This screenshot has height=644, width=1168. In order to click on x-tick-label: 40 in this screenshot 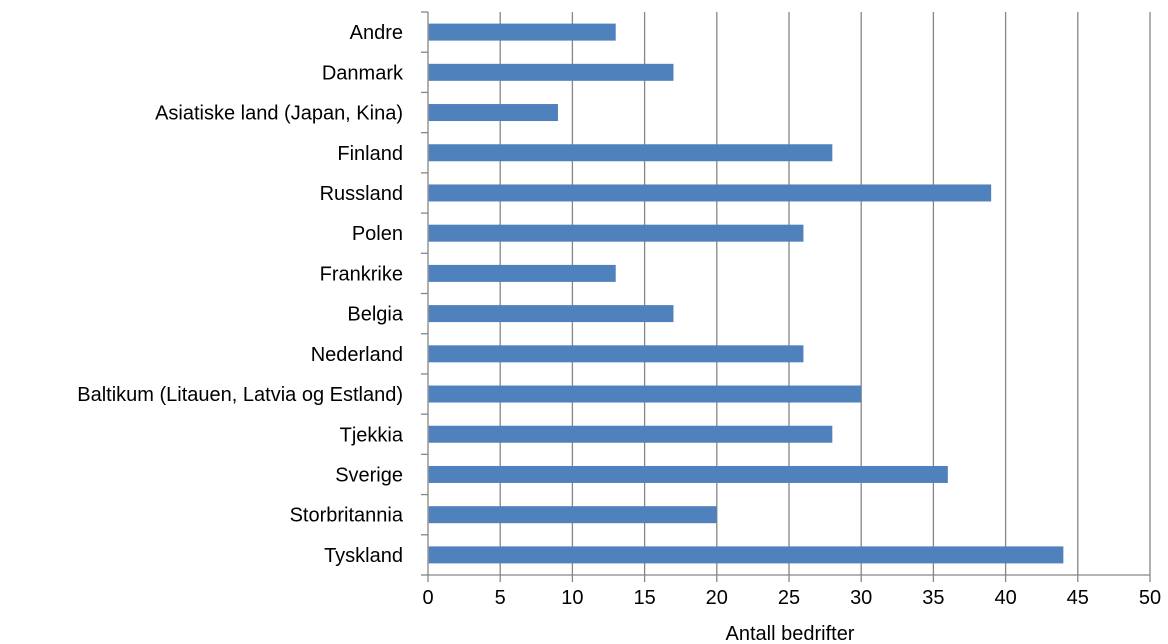, I will do `click(1005, 598)`.